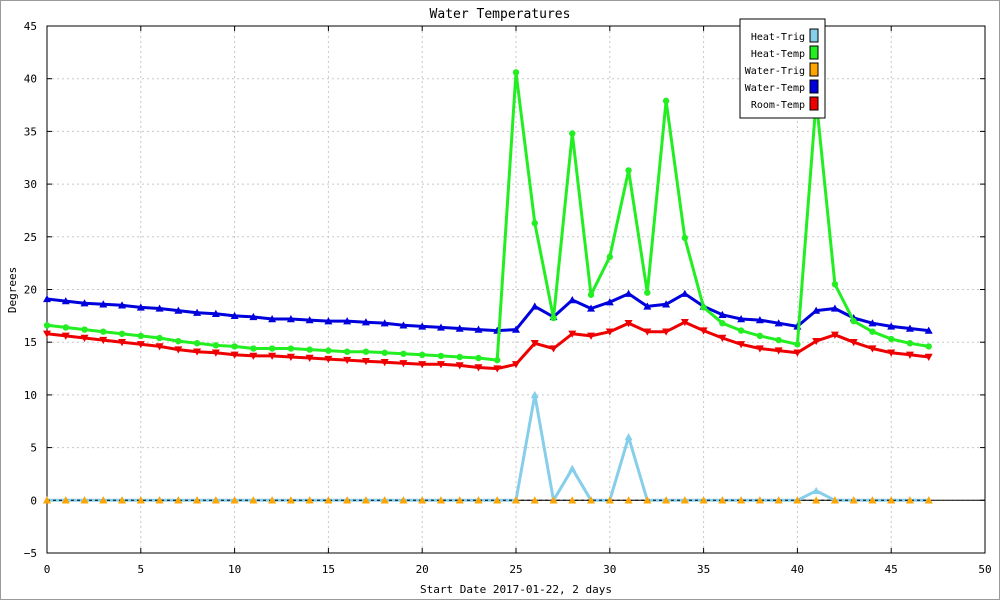 The width and height of the screenshot is (1000, 600). I want to click on series-line-water-temp, so click(487, 312).